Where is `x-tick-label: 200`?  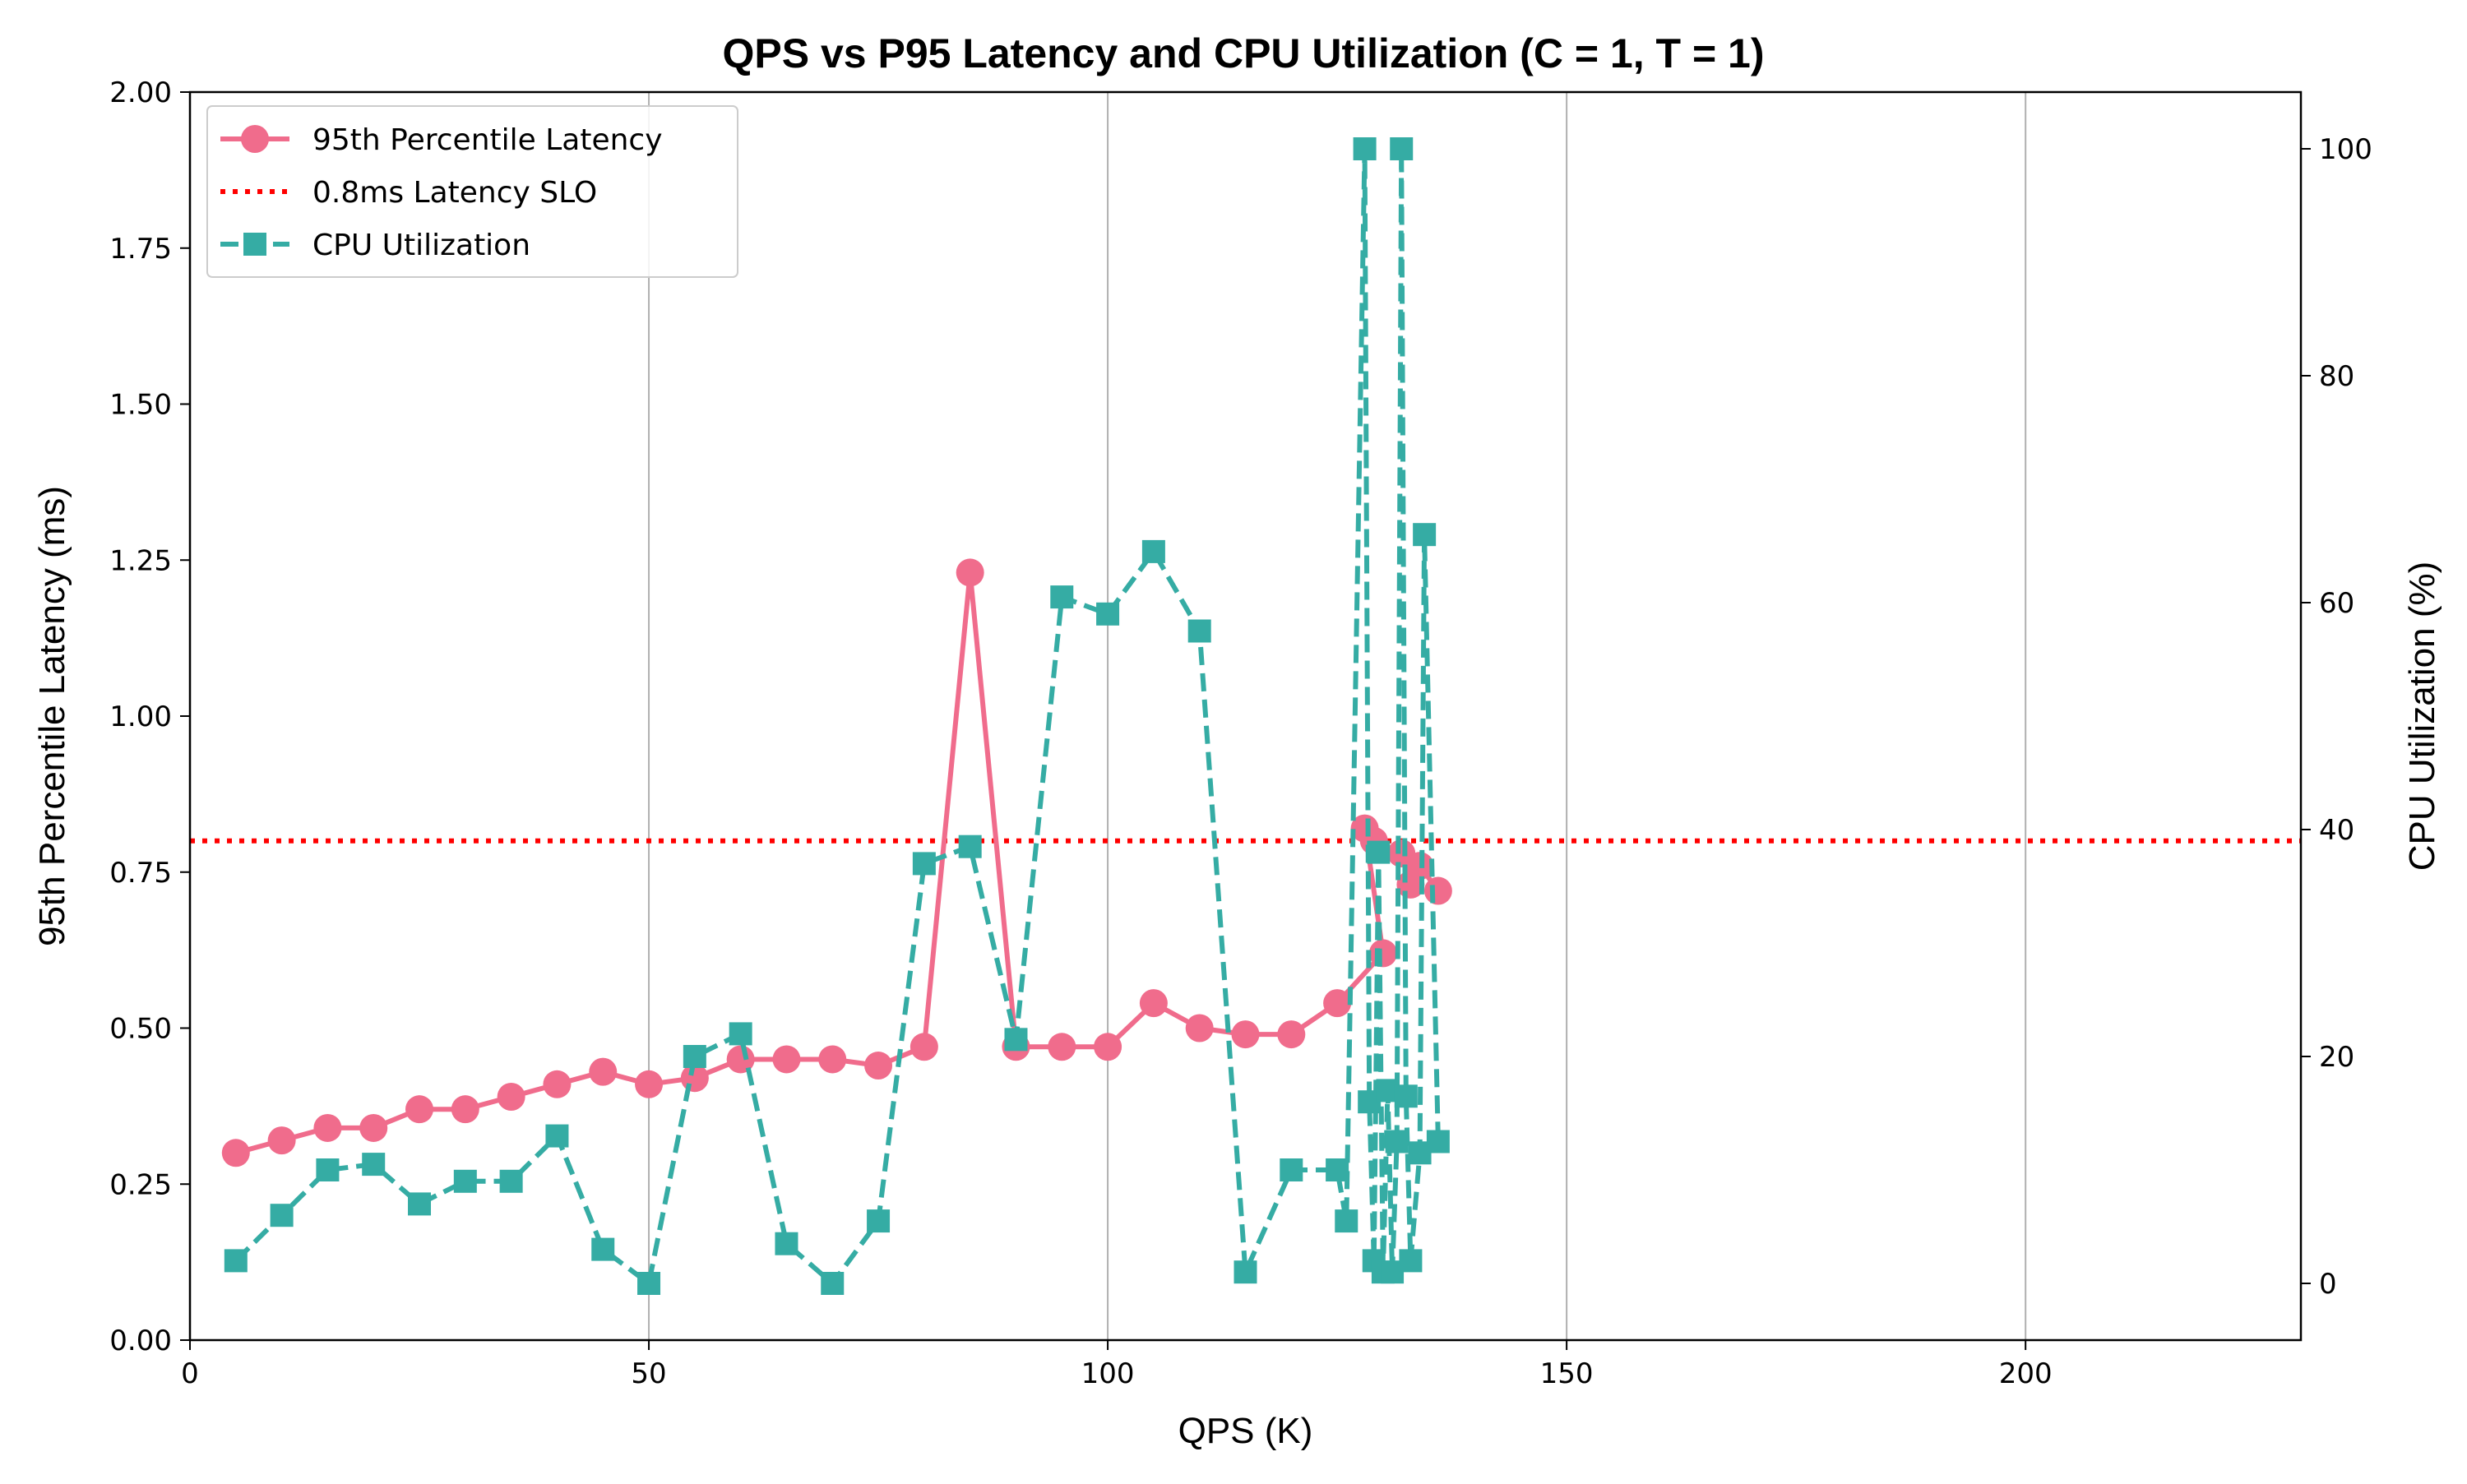
x-tick-label: 200 is located at coordinates (2026, 1373).